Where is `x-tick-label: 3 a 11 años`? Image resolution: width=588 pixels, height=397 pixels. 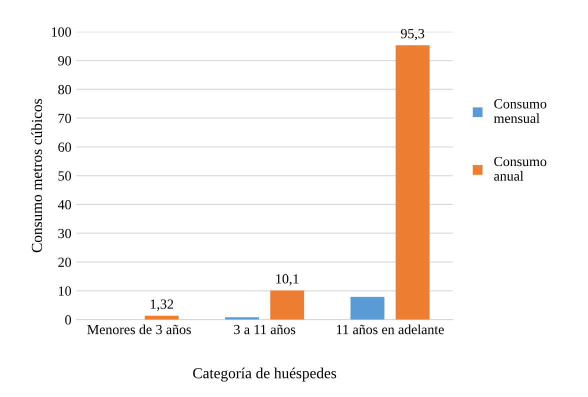 x-tick-label: 3 a 11 años is located at coordinates (265, 329).